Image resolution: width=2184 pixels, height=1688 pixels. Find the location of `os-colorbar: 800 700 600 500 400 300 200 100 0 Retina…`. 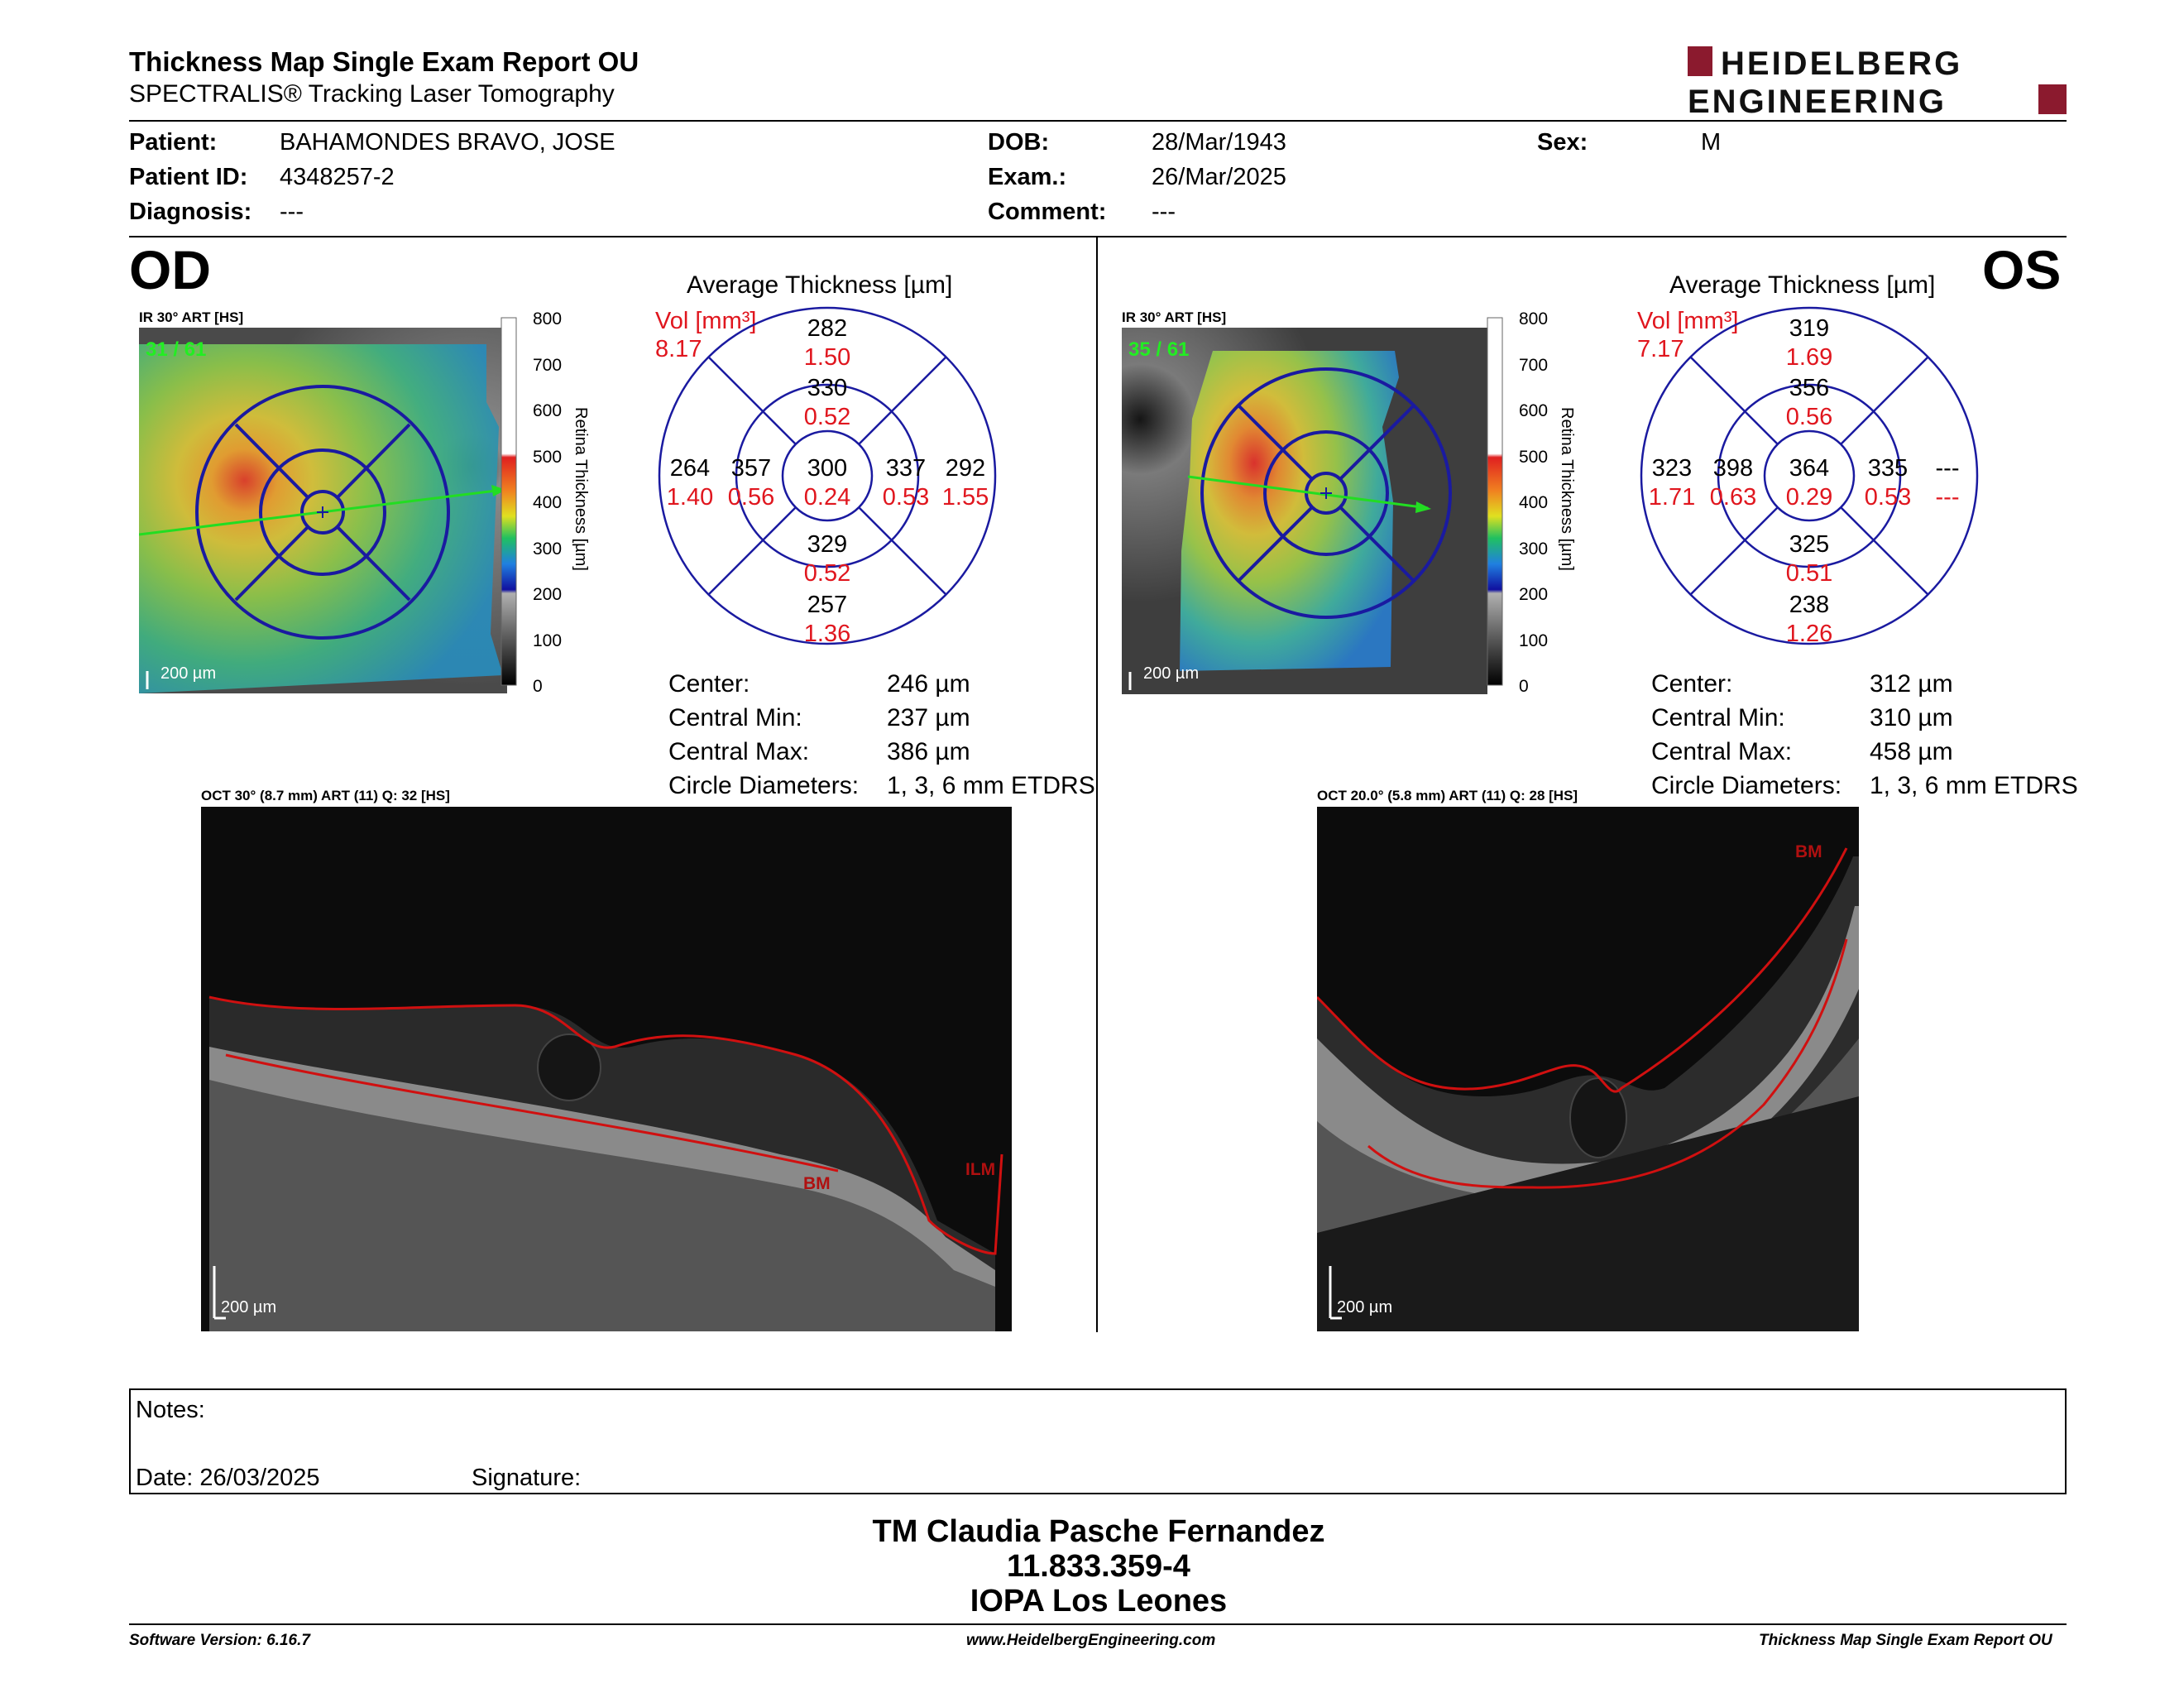

os-colorbar: 800 700 600 500 400 300 200 100 0 Retina… is located at coordinates (1531, 502).